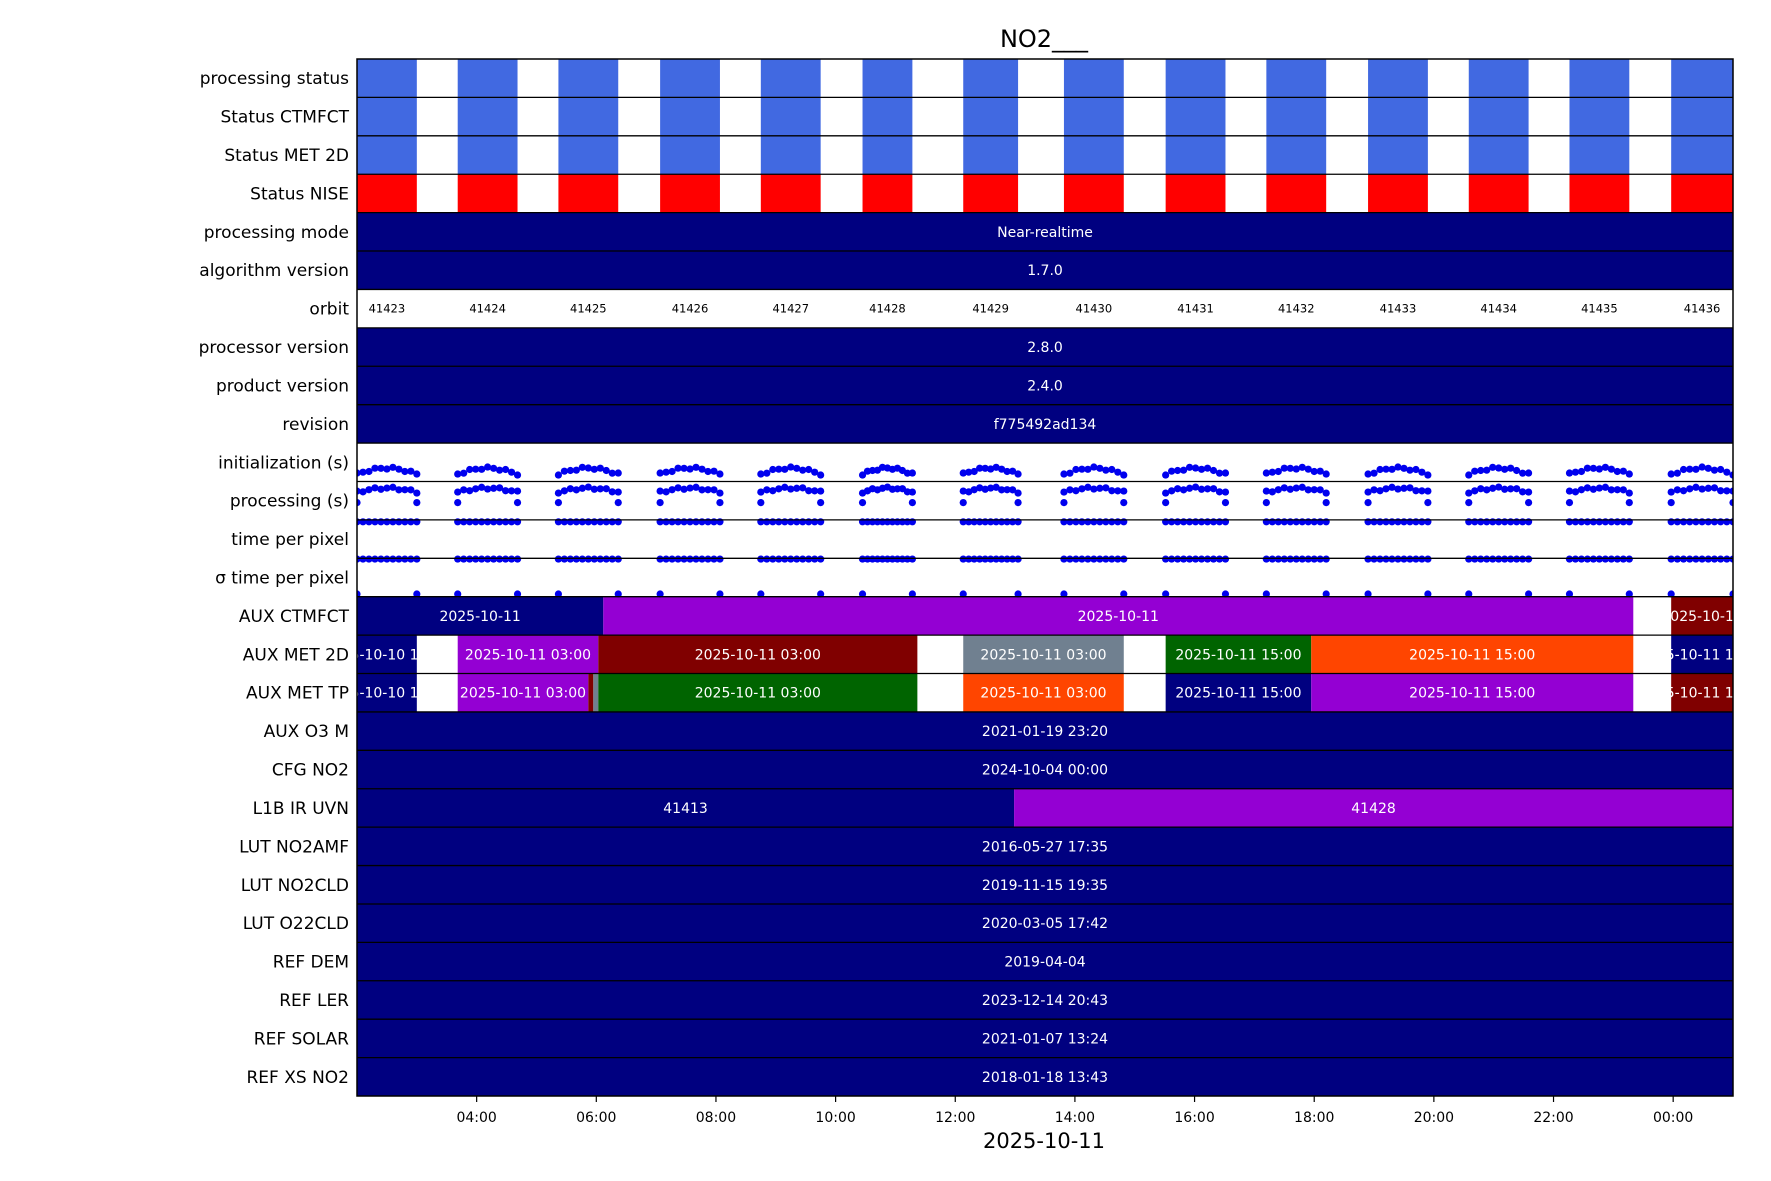 Image resolution: width=1771 pixels, height=1181 pixels. What do you see at coordinates (1553, 1118) in the screenshot?
I see `x-tick-label: 22:00` at bounding box center [1553, 1118].